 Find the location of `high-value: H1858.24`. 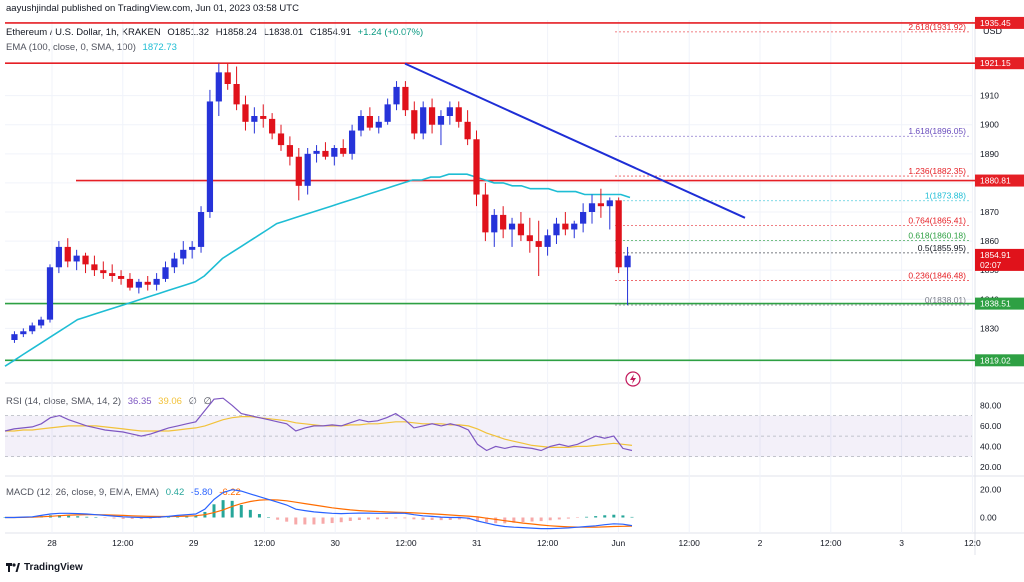

high-value: H1858.24 is located at coordinates (236, 32).